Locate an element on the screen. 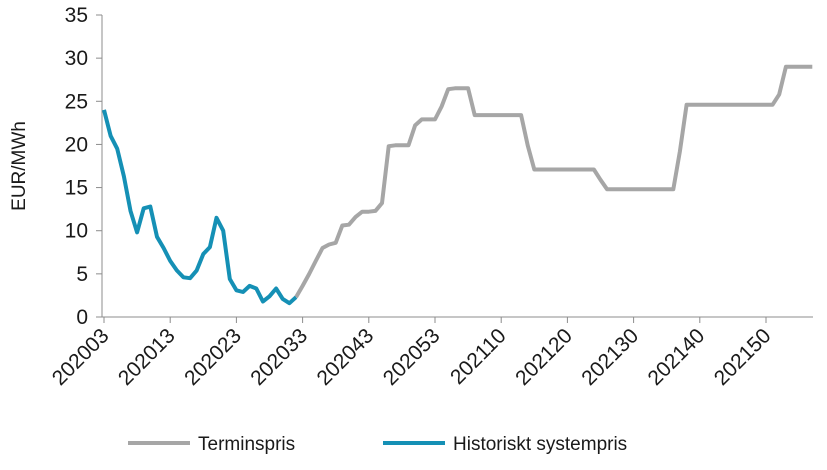  y-tick-label: 15 is located at coordinates (76, 188).